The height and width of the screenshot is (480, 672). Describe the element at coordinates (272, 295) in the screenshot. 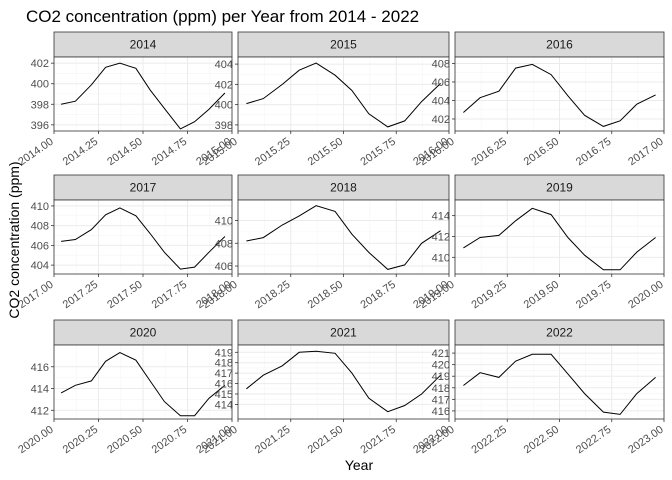

I see `x-tick-label: 2018.25` at that location.